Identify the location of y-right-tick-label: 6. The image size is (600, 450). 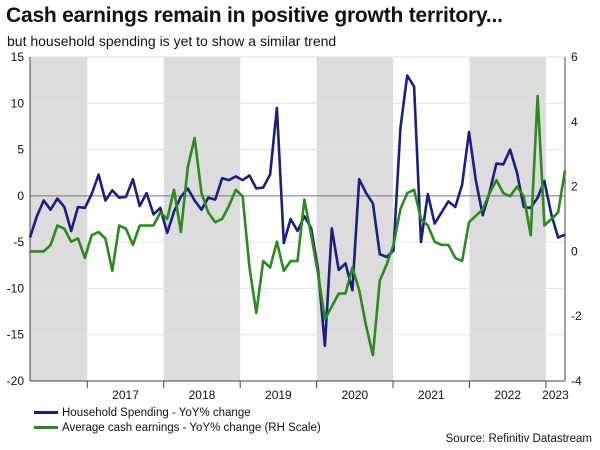
(574, 57).